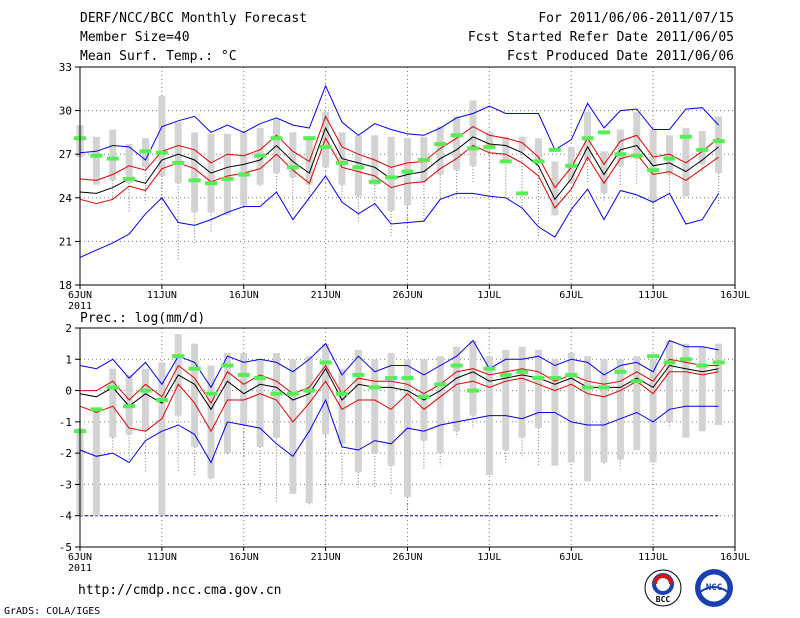 The width and height of the screenshot is (800, 618). Describe the element at coordinates (162, 295) in the screenshot. I see `x-tick-label: 11JUN` at that location.